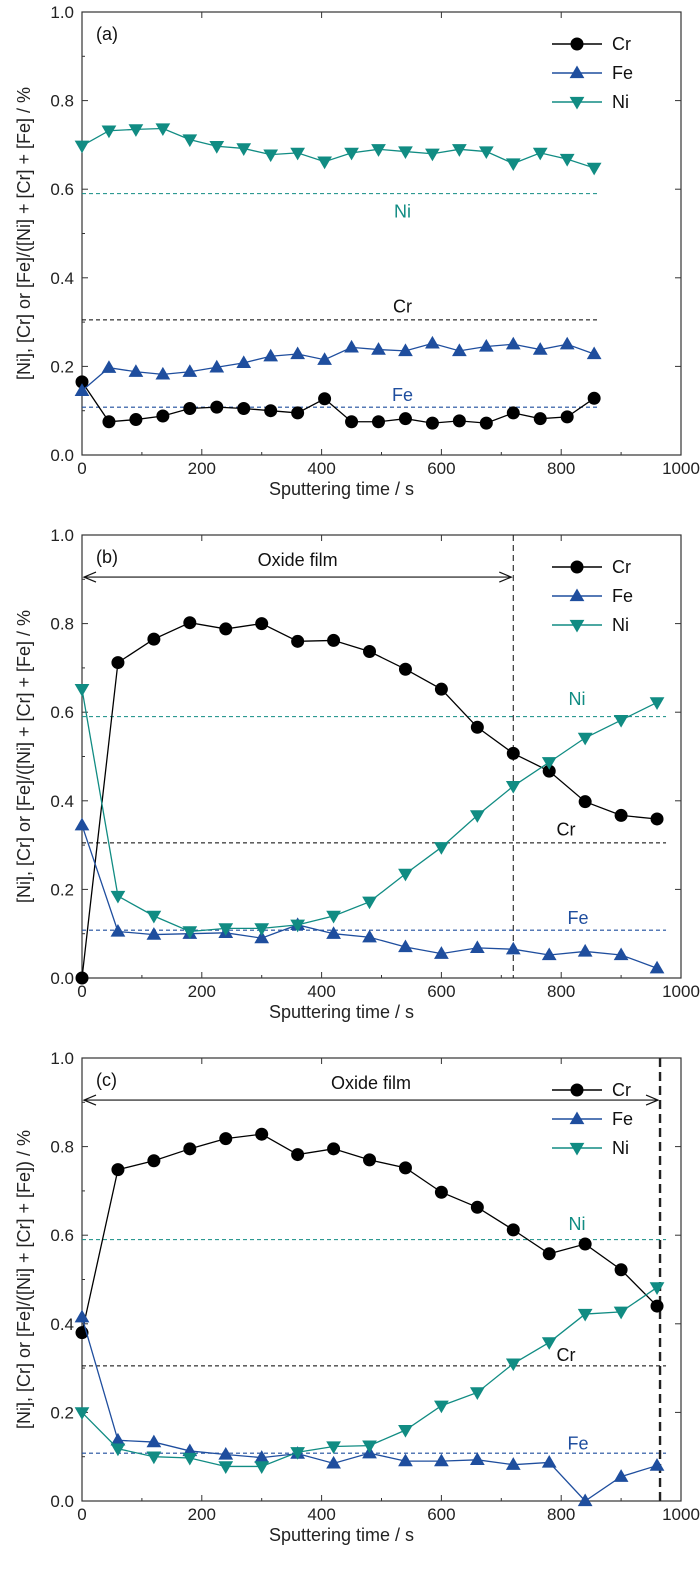  I want to click on x-tick-label: 800, so click(561, 468).